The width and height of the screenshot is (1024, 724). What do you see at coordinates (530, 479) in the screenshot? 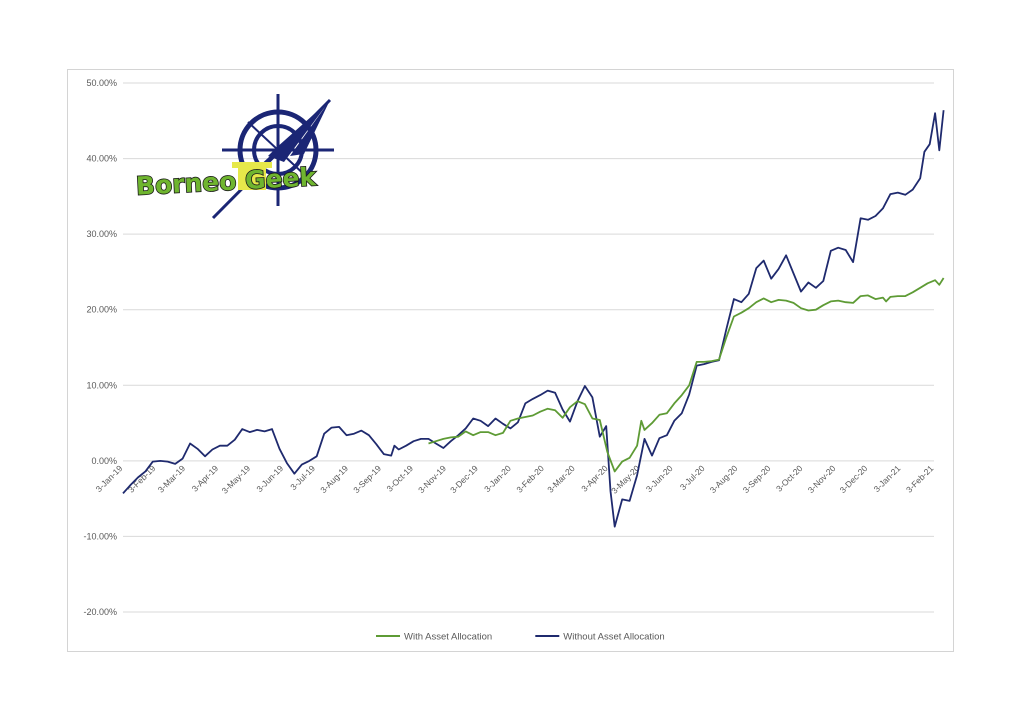
I see `x-tick-label: 3-Feb-20` at bounding box center [530, 479].